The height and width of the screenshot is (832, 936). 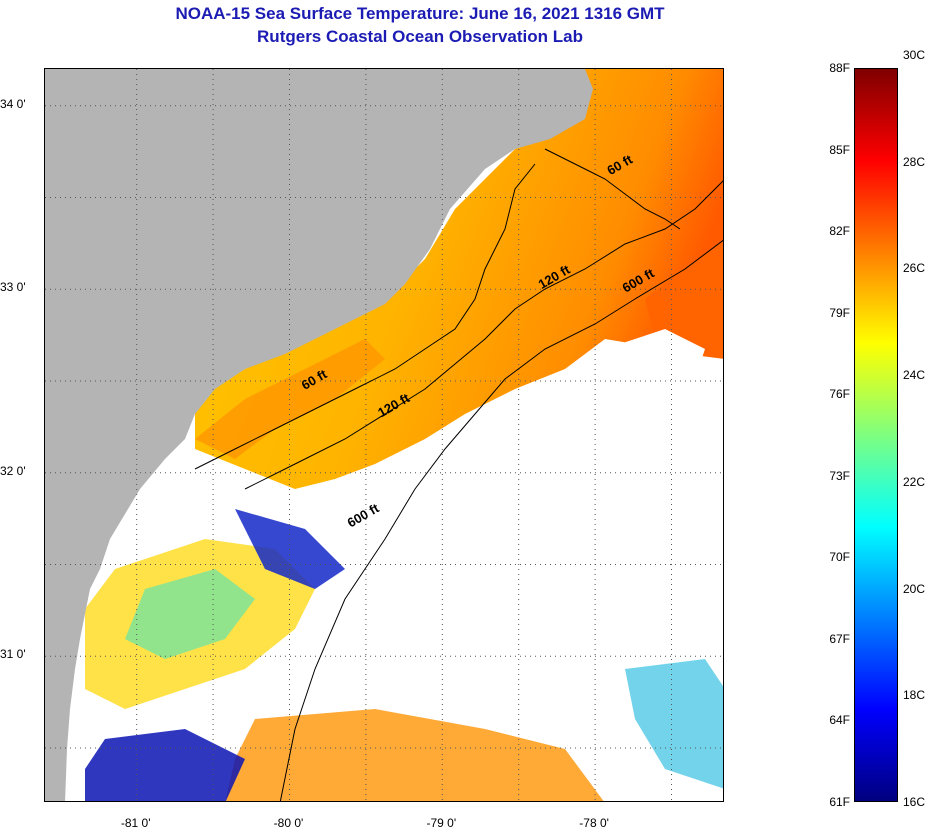 I want to click on lat-tick-label: 34 0', so click(x=13, y=103).